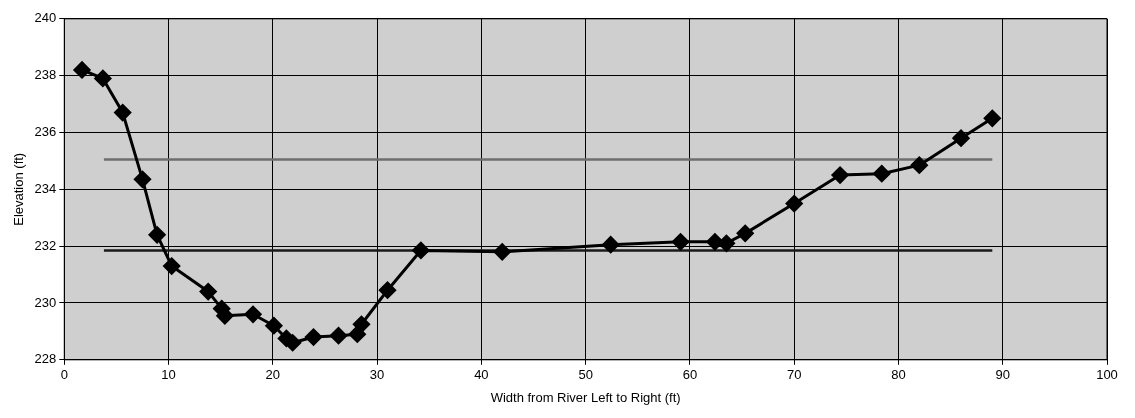 The image size is (1135, 418). What do you see at coordinates (585, 397) in the screenshot?
I see `x-axis-title: Width from River Left to Right (ft)` at bounding box center [585, 397].